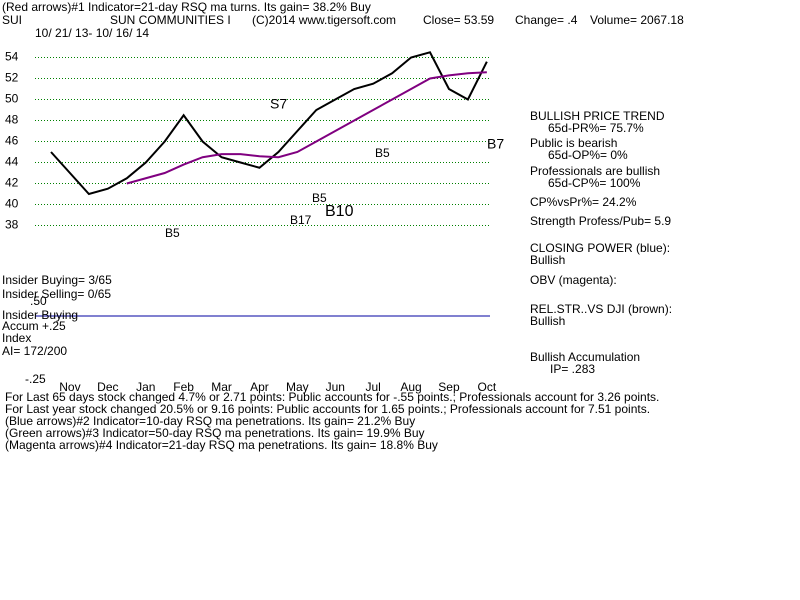  Describe the element at coordinates (92, 33) in the screenshot. I see `dates: 10/ 21/ 13- 10/ 16/ 14` at that location.